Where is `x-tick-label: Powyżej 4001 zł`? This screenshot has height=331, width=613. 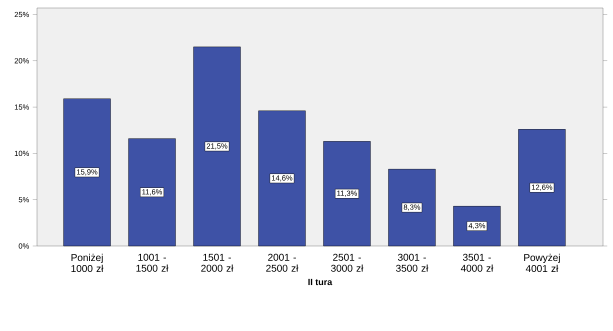
x-tick-label: Powyżej 4001 zł is located at coordinates (542, 263).